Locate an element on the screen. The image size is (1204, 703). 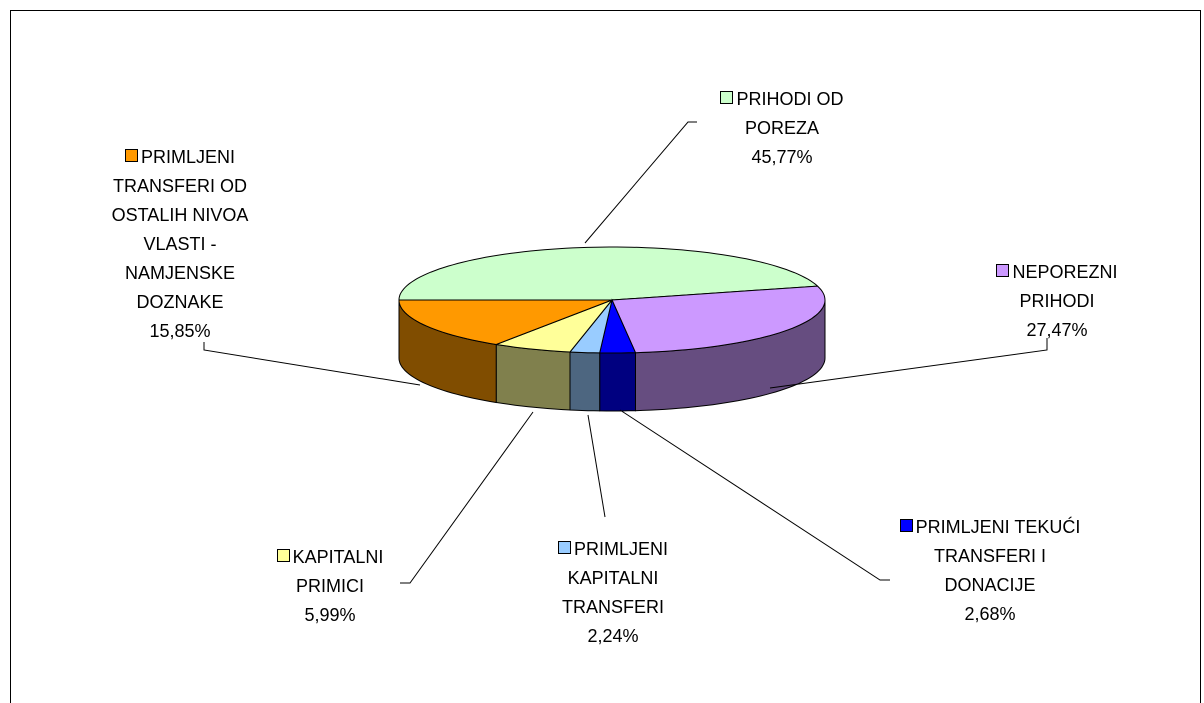
slice-label: NEPOREZNI PRIHODI 27,47% is located at coordinates (1057, 301).